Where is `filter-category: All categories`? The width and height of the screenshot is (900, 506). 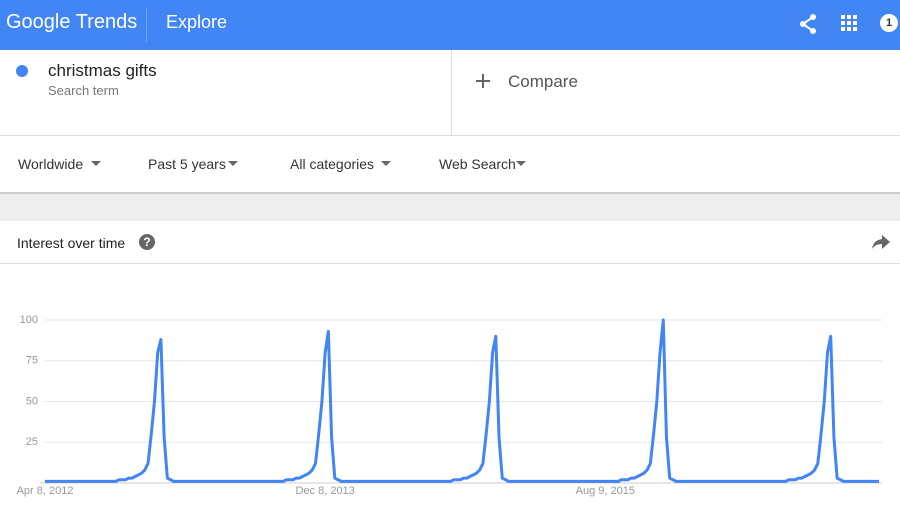
filter-category: All categories is located at coordinates (332, 164).